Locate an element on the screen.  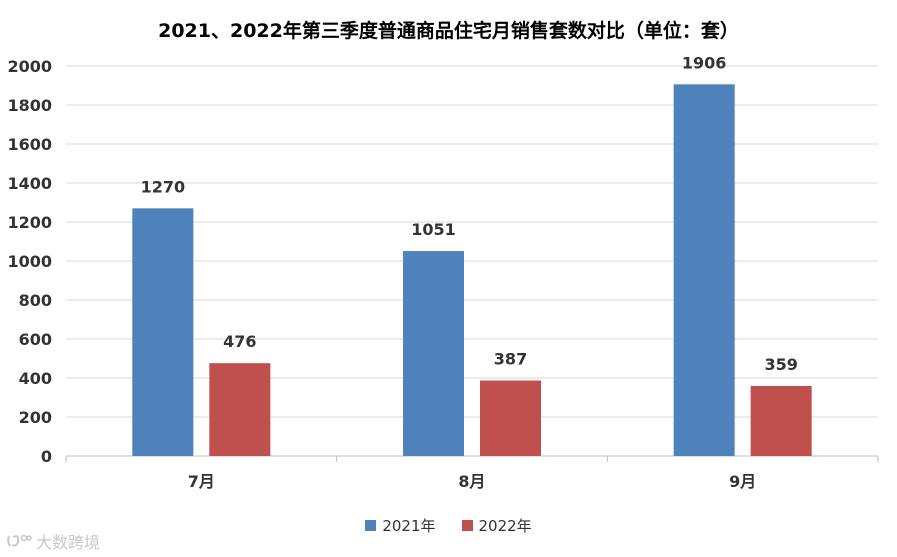
watermark-logo-icon is located at coordinates (19, 540).